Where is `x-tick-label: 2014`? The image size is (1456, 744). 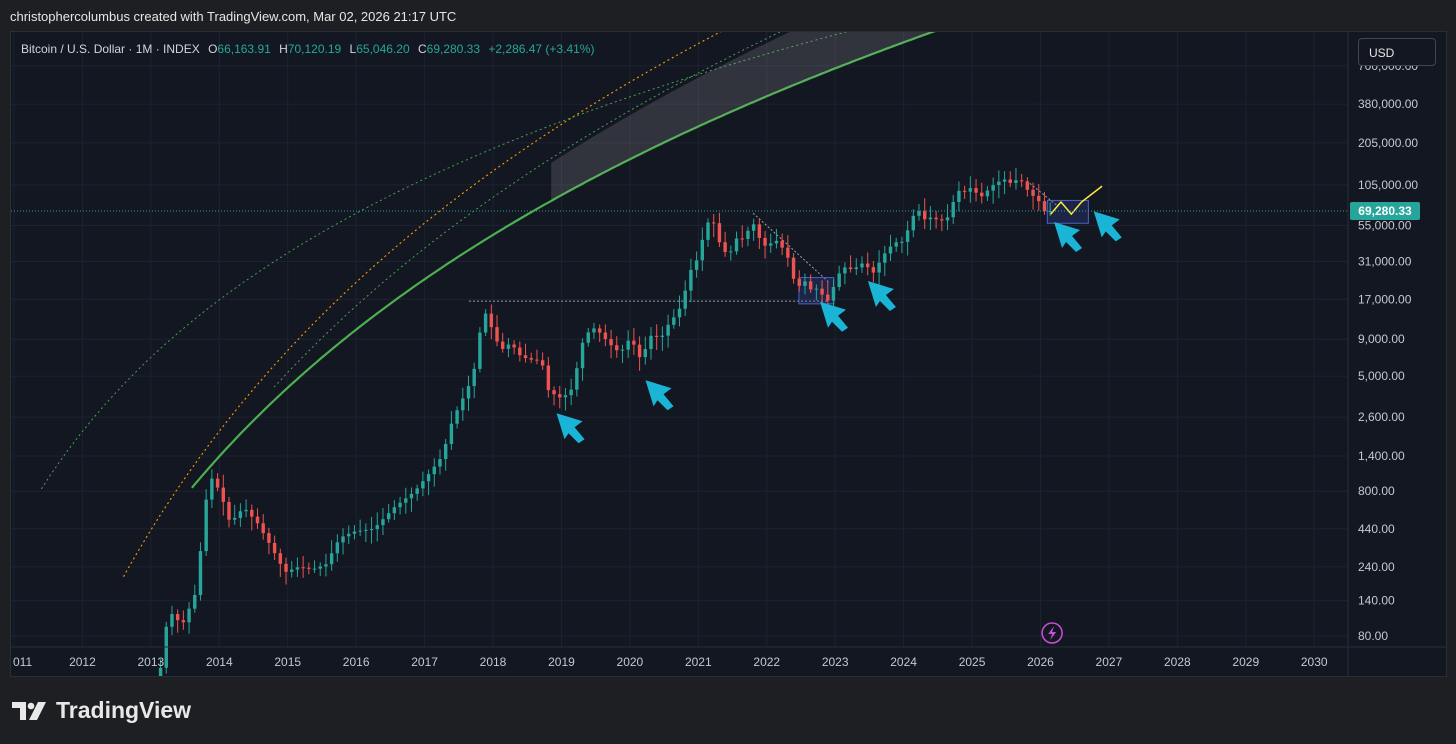 x-tick-label: 2014 is located at coordinates (219, 662).